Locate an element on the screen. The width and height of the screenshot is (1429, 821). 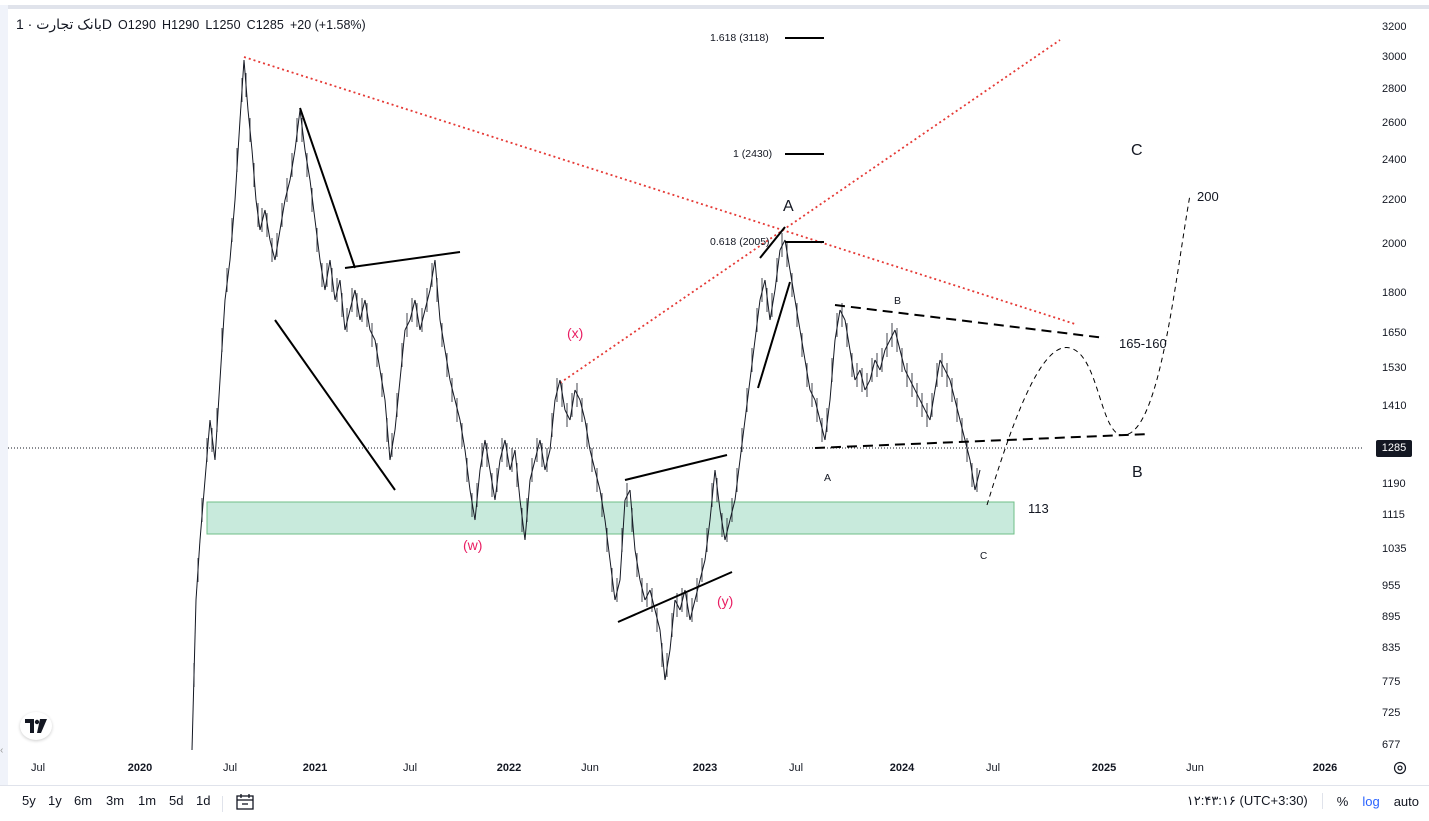
range-5y-button: 5y is located at coordinates (29, 800).